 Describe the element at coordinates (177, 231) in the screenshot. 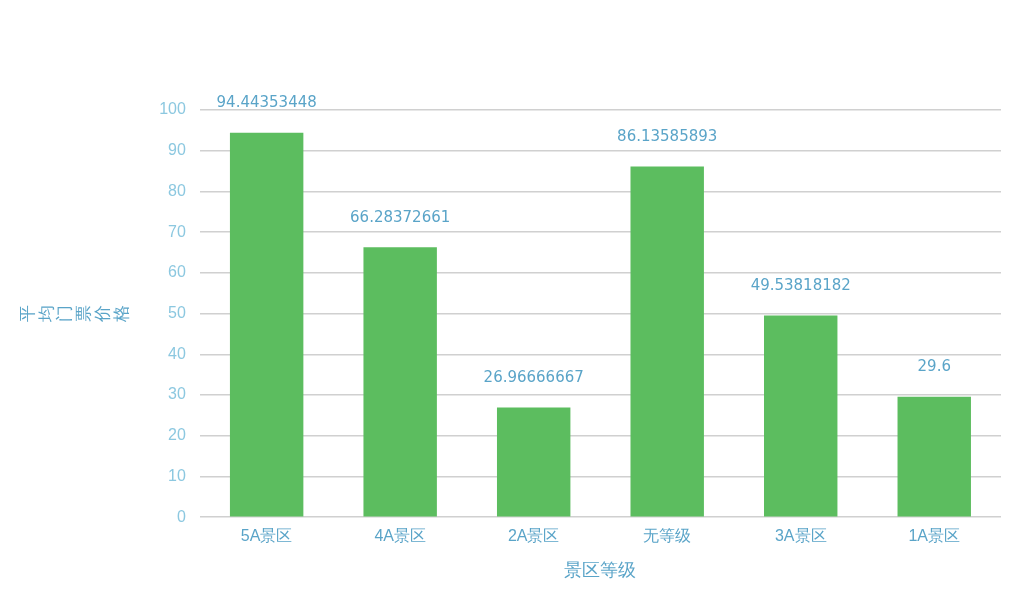

I see `y-tick-label: 70` at that location.